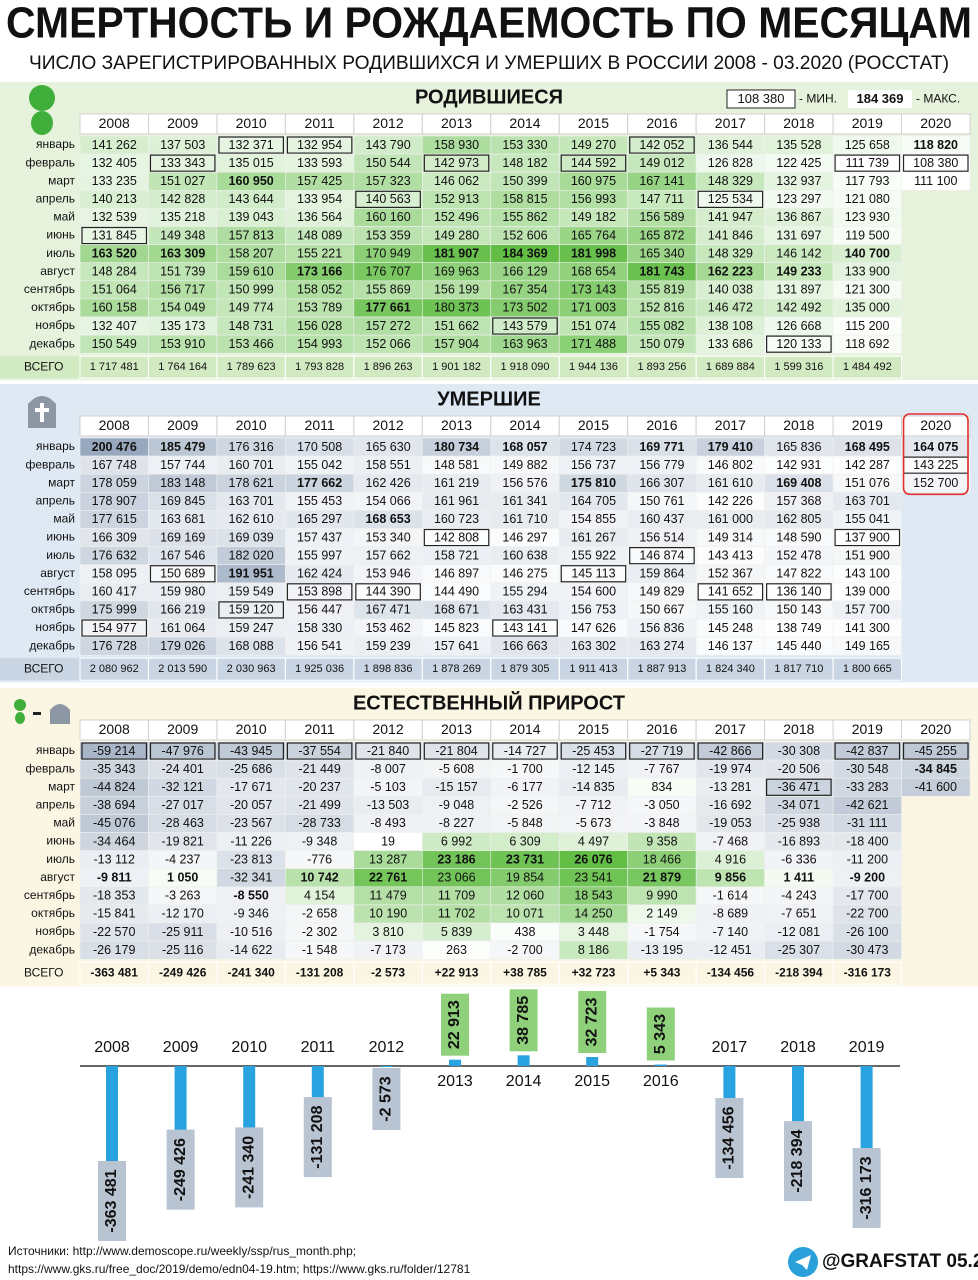 This screenshot has height=1280, width=978. I want to click on cell-value: 169 845, so click(182, 501).